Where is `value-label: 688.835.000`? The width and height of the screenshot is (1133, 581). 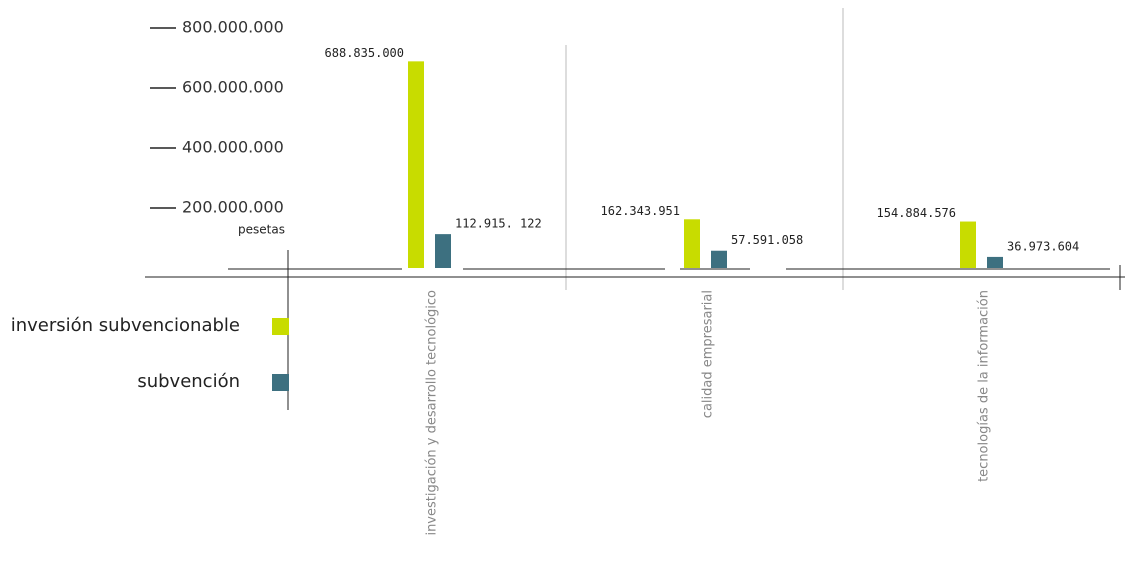
value-label: 688.835.000 is located at coordinates (364, 53).